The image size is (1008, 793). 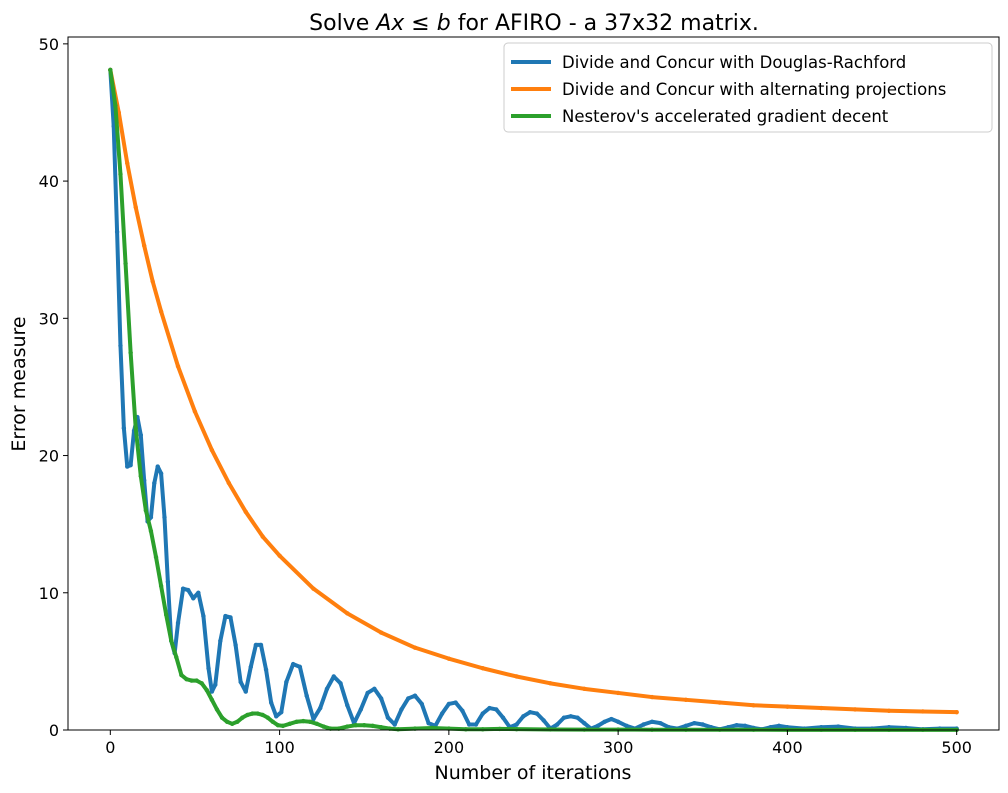 I want to click on legend-box, so click(x=748, y=87).